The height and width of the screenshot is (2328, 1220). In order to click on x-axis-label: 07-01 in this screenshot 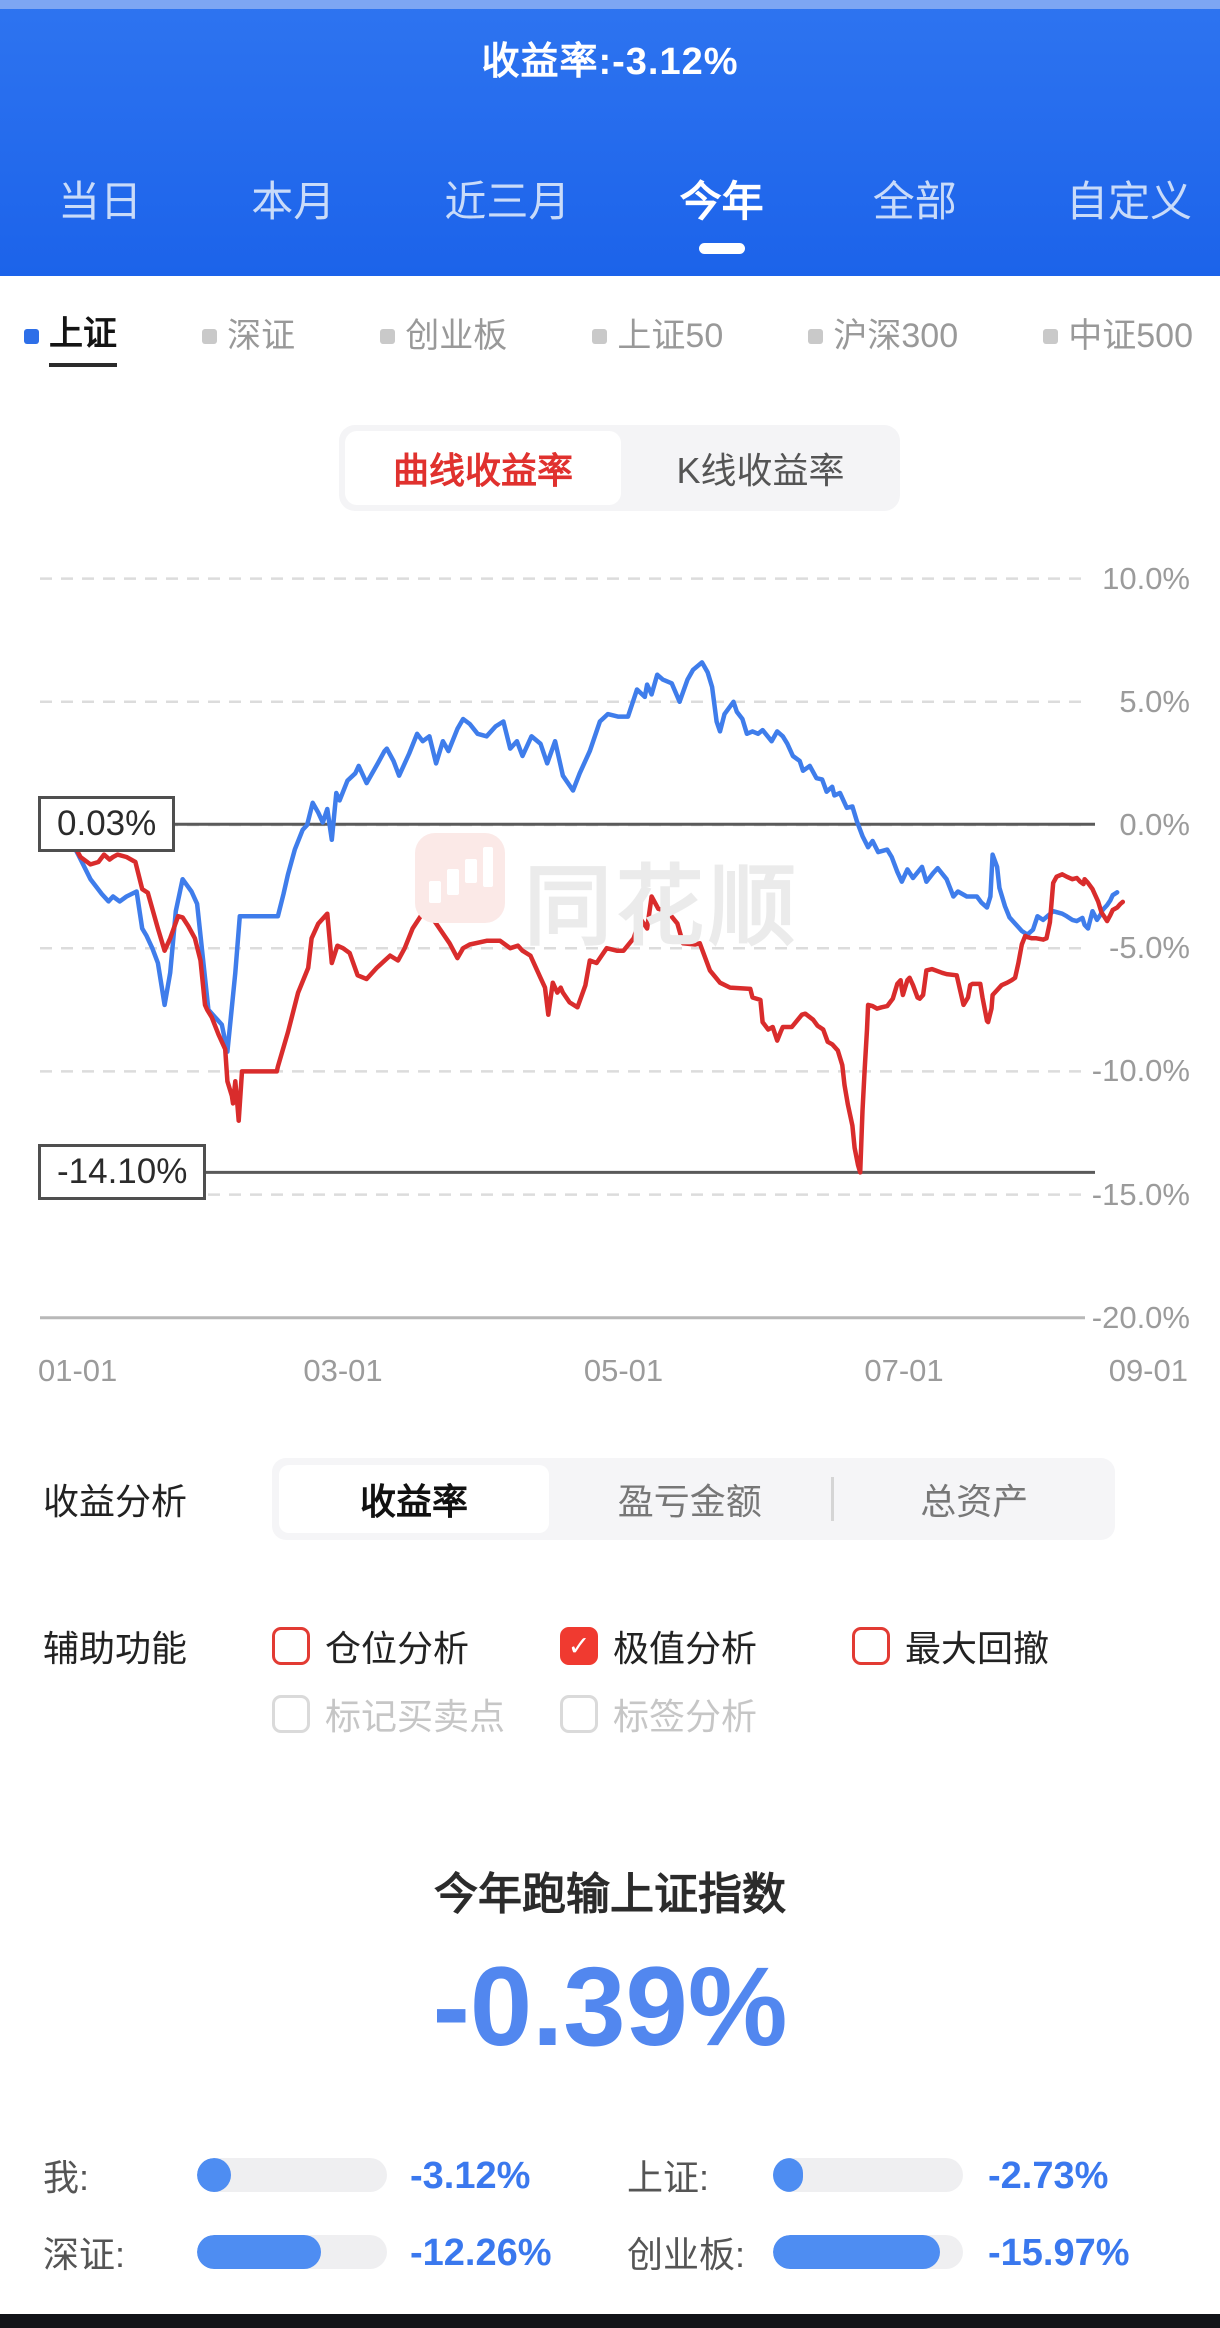, I will do `click(904, 1370)`.